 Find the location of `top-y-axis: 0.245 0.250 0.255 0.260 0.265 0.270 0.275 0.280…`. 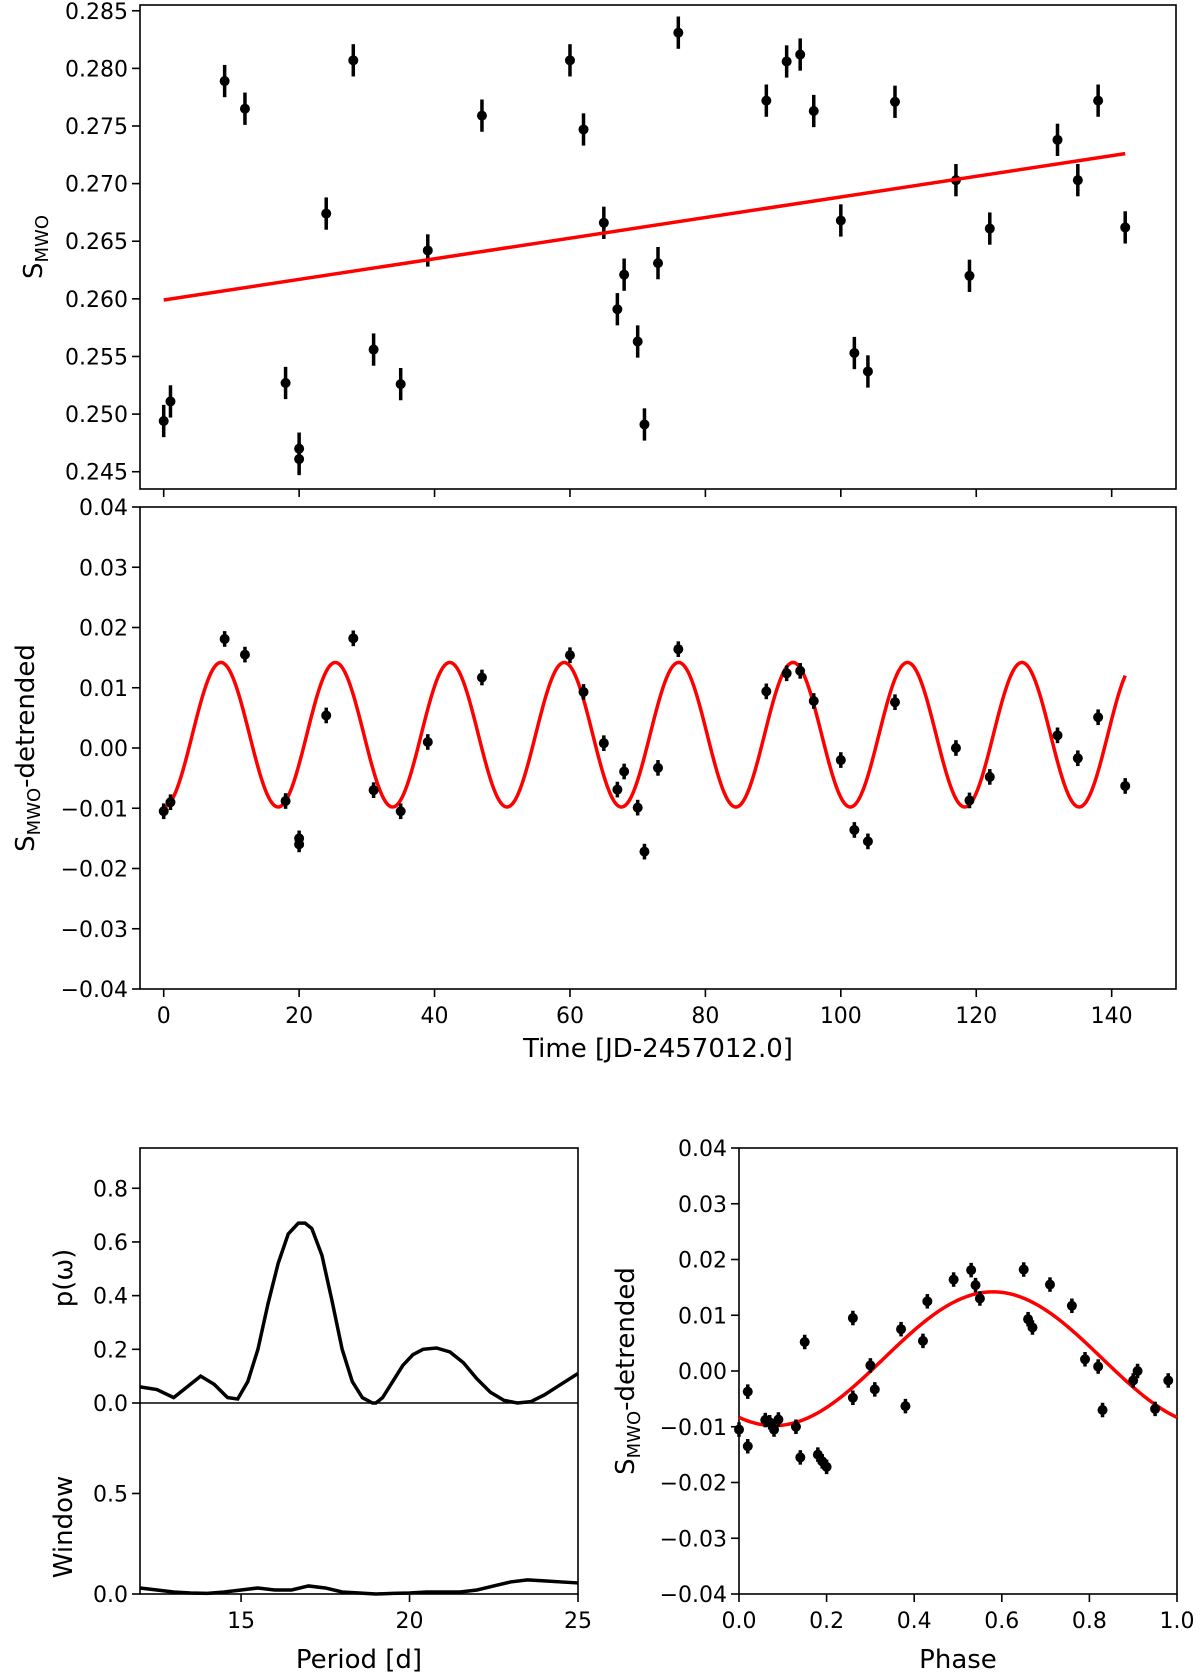

top-y-axis: 0.245 0.250 0.255 0.260 0.265 0.270 0.275 0.280… is located at coordinates (102, 243).